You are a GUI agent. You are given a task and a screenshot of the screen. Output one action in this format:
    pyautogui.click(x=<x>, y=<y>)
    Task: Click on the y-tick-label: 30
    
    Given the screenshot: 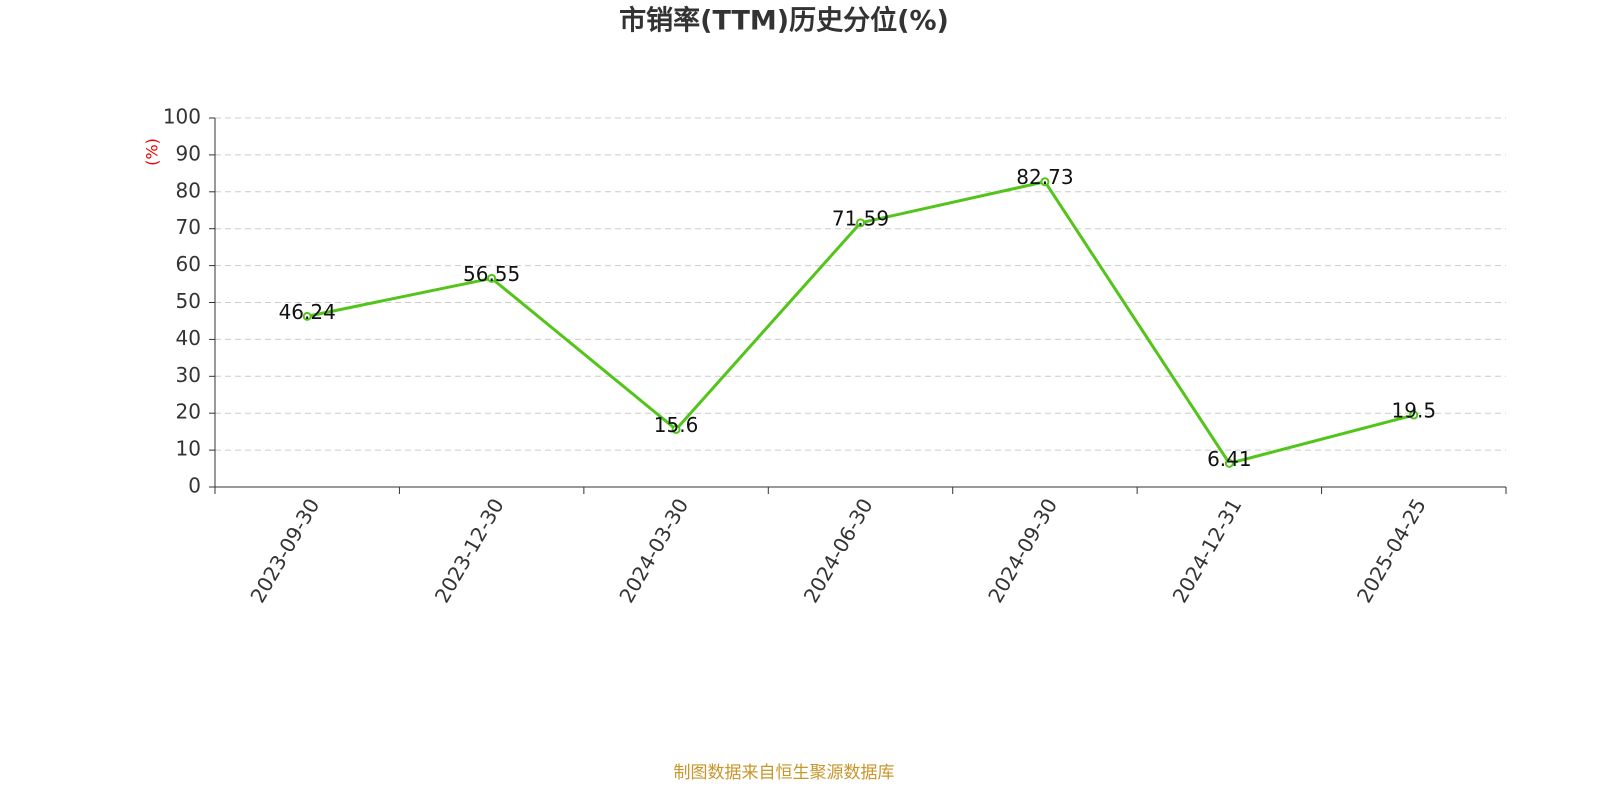 What is the action you would take?
    pyautogui.click(x=188, y=375)
    